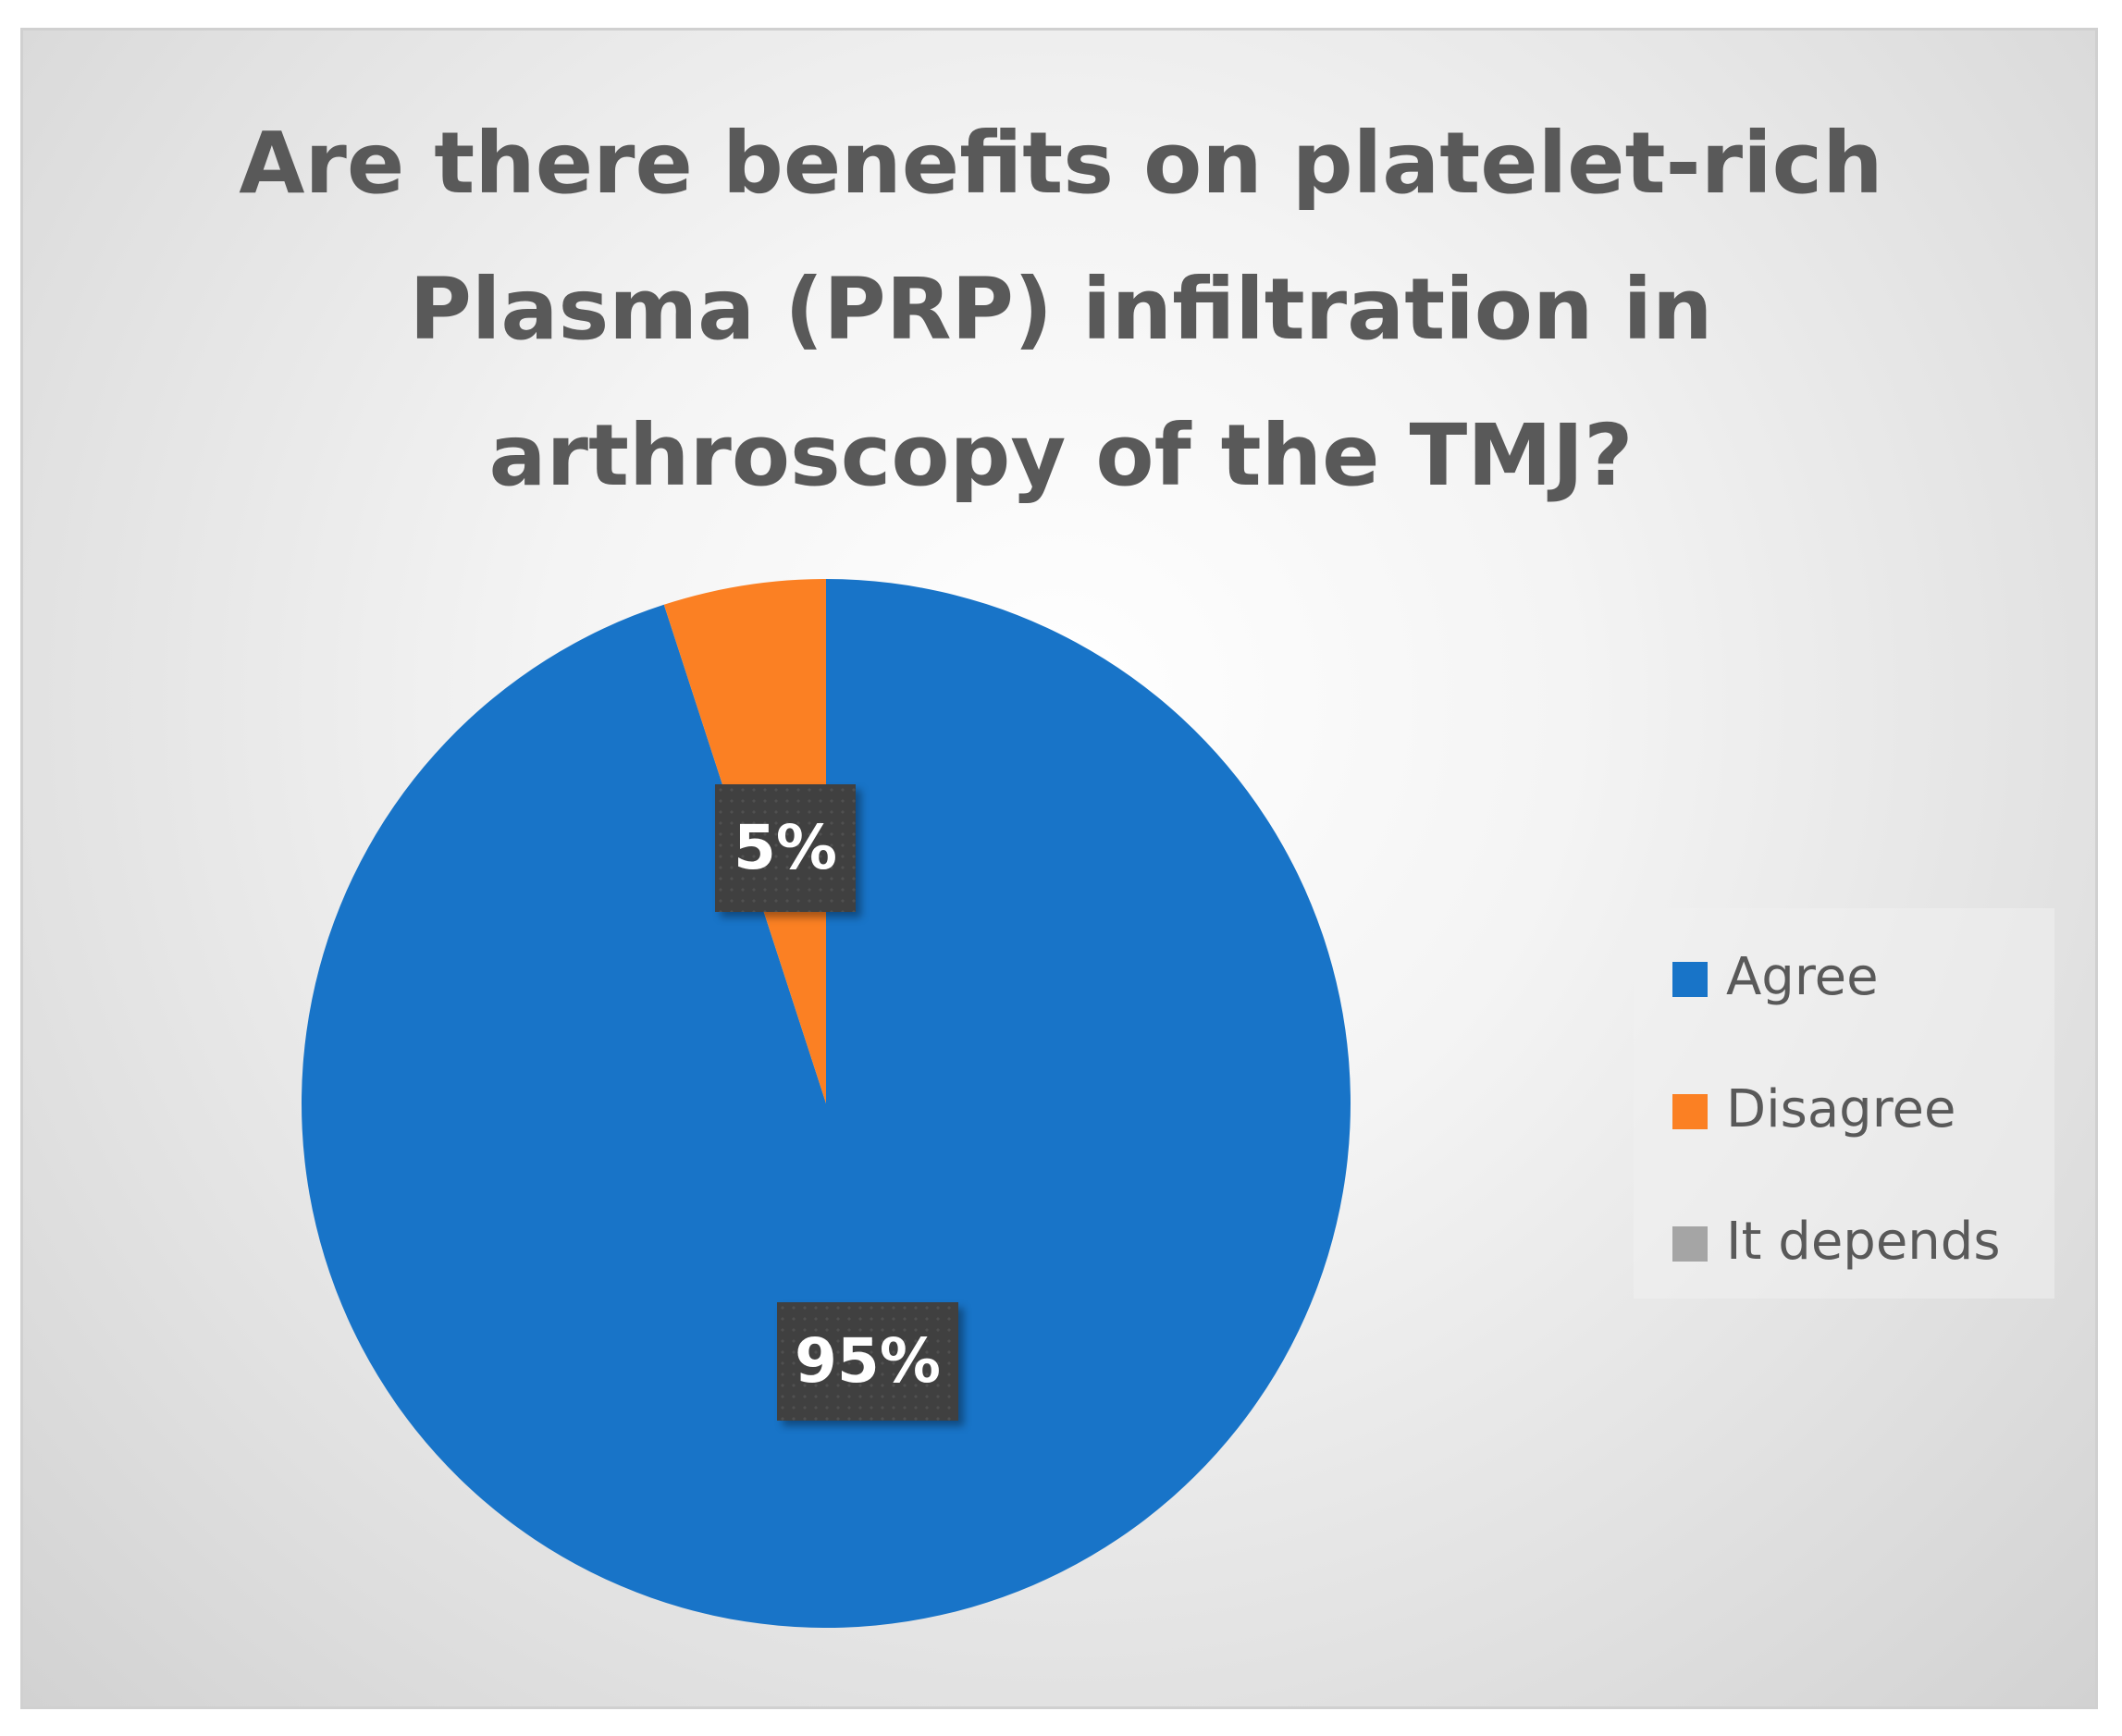  Describe the element at coordinates (1690, 979) in the screenshot. I see `legend-swatch-agree` at that location.